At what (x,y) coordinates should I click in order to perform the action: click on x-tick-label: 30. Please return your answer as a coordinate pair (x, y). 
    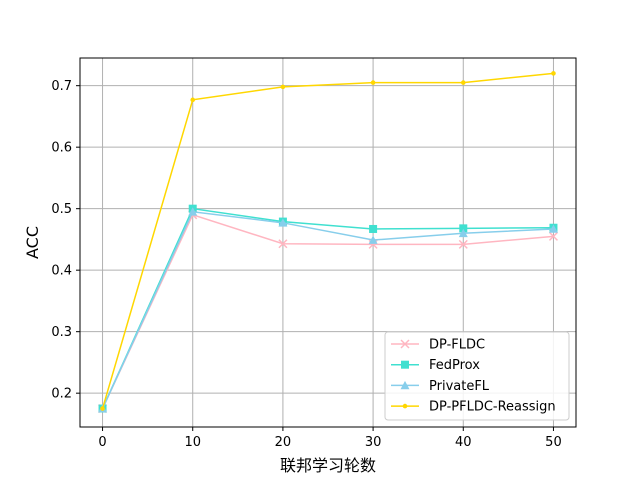
    Looking at the image, I should click on (373, 442).